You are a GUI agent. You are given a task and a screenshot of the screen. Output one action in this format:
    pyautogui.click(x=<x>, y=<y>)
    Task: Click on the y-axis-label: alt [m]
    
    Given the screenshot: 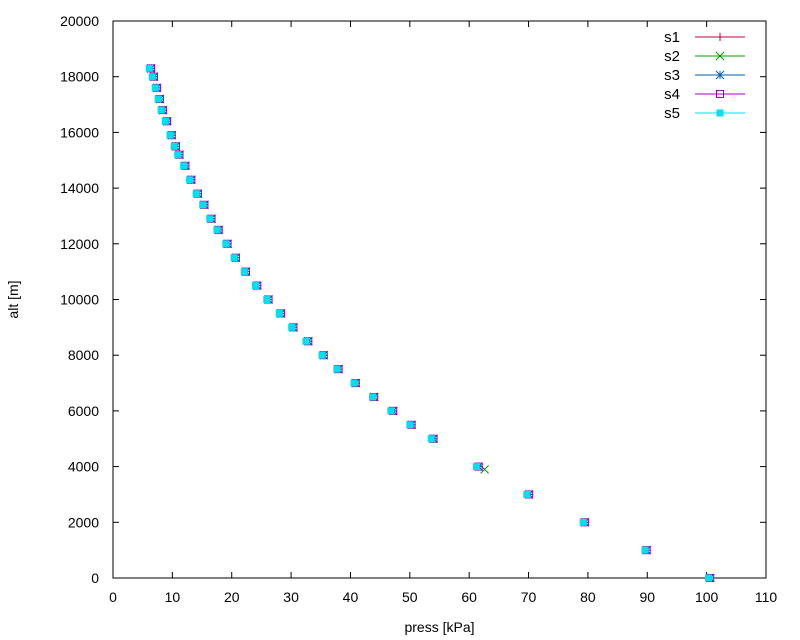 What is the action you would take?
    pyautogui.click(x=13, y=299)
    